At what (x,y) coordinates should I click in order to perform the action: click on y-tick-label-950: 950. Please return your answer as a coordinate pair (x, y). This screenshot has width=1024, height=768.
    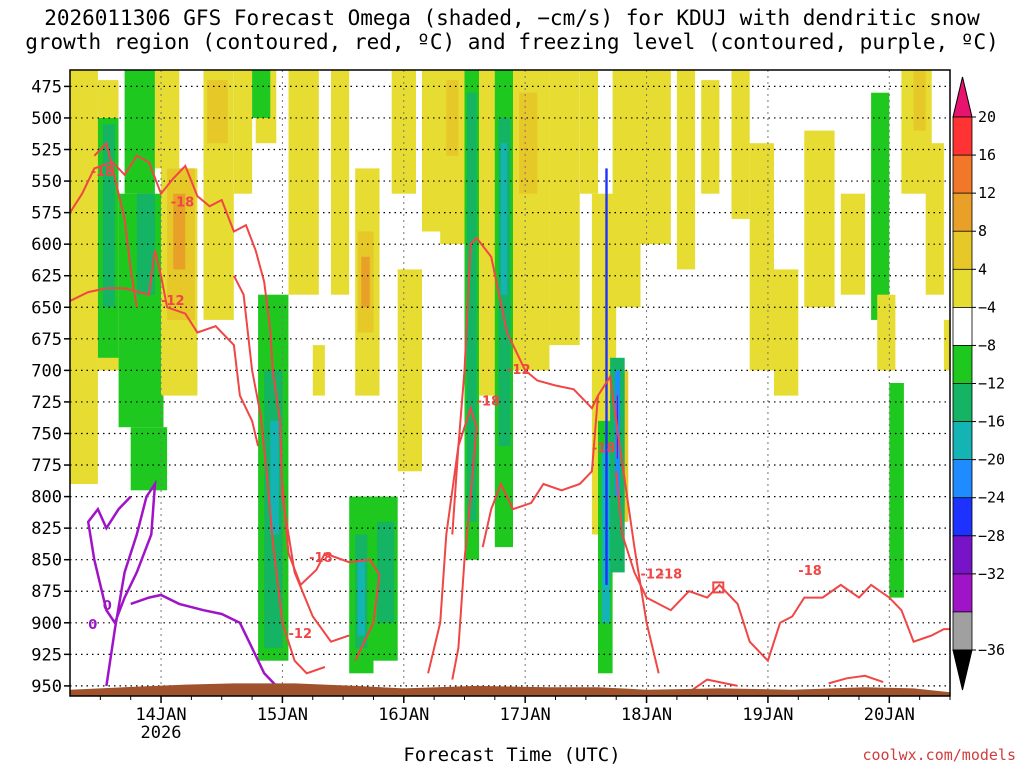
    Looking at the image, I should click on (46, 687).